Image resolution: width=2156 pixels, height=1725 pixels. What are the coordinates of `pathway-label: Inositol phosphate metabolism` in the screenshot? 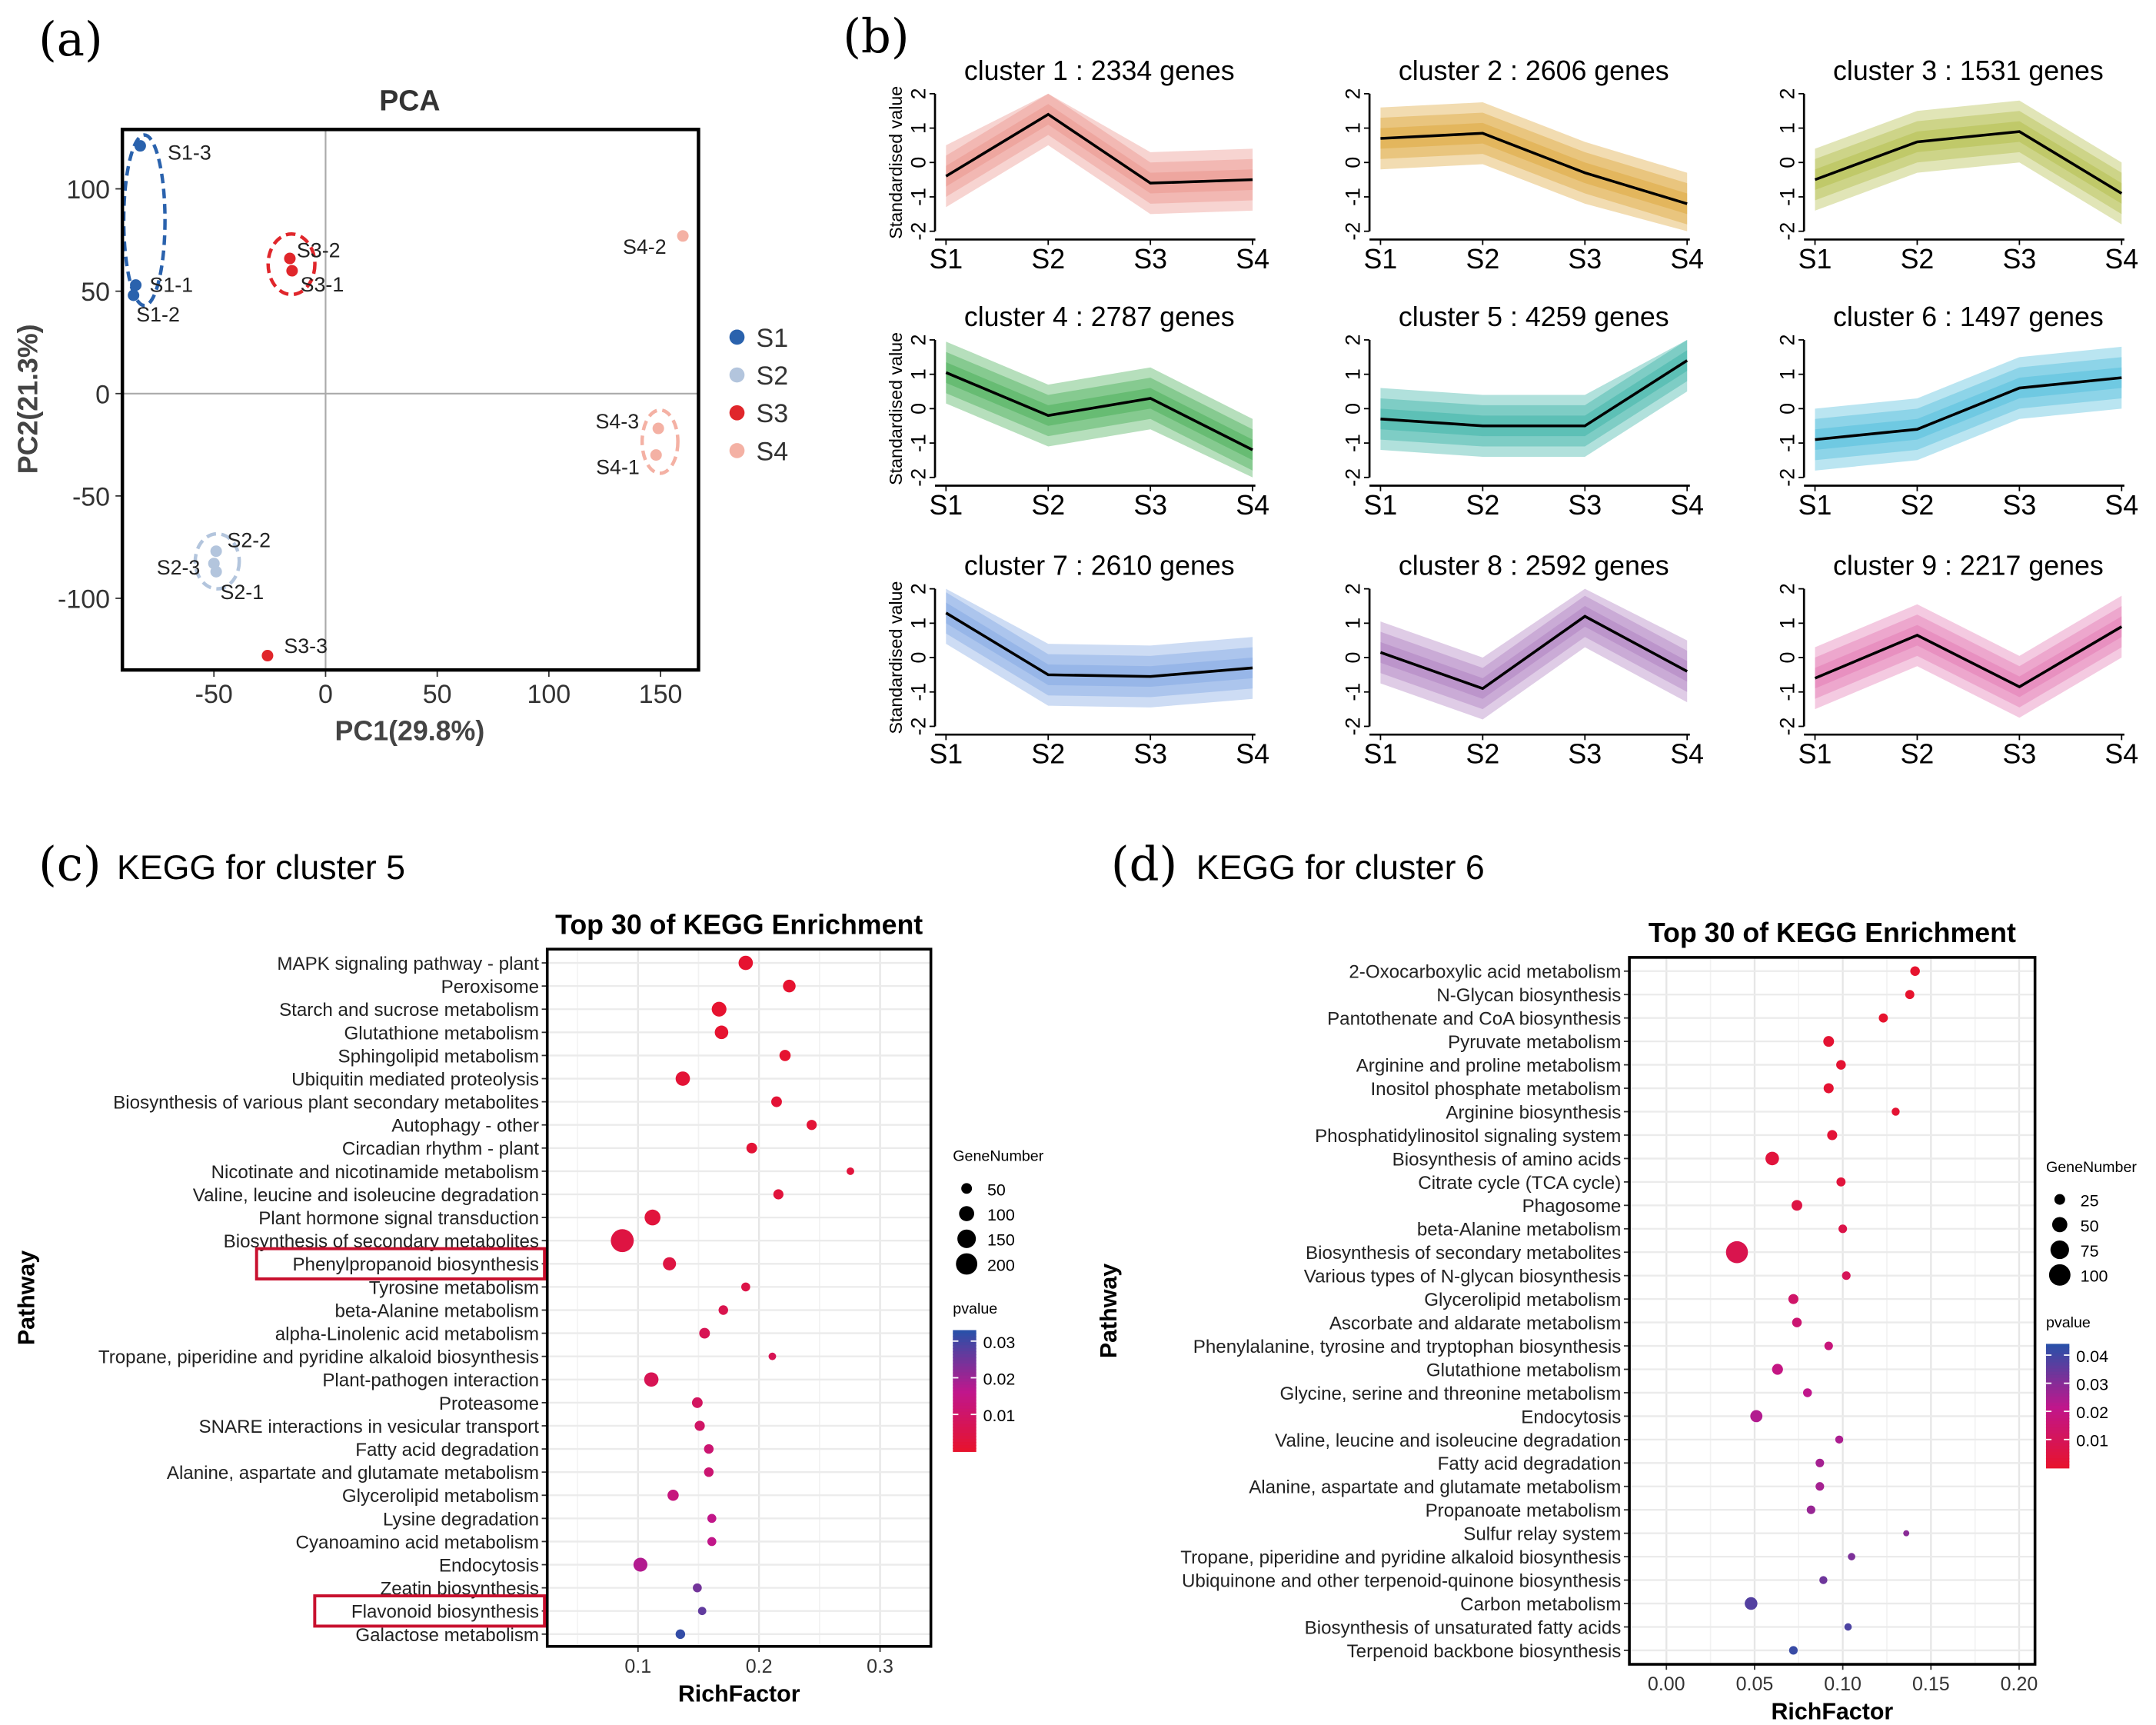 It's located at (1495, 1089).